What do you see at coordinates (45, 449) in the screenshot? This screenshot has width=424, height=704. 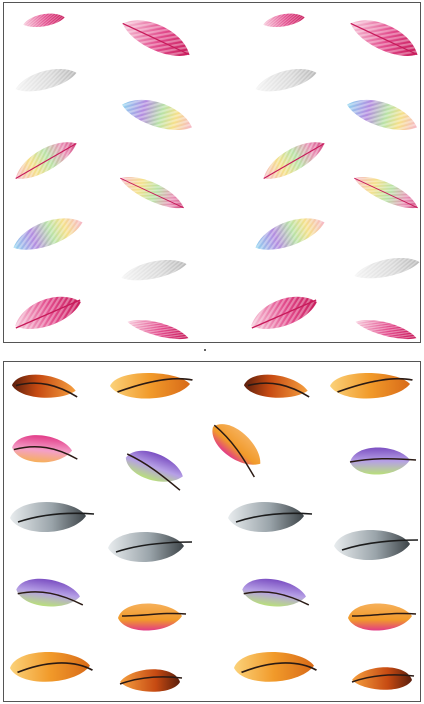 I see `feather-magenta` at bounding box center [45, 449].